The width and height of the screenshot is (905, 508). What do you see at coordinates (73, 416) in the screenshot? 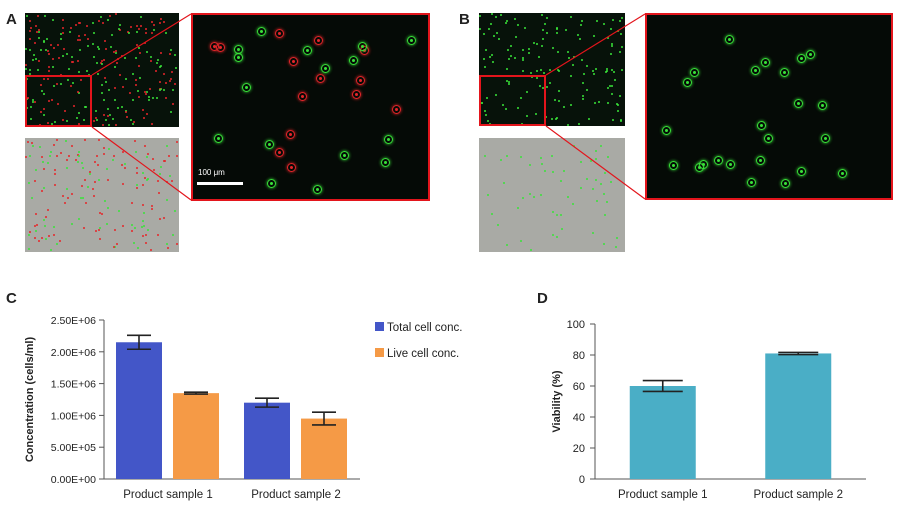
I see `y-tick-label: 1.00E+06` at bounding box center [73, 416].